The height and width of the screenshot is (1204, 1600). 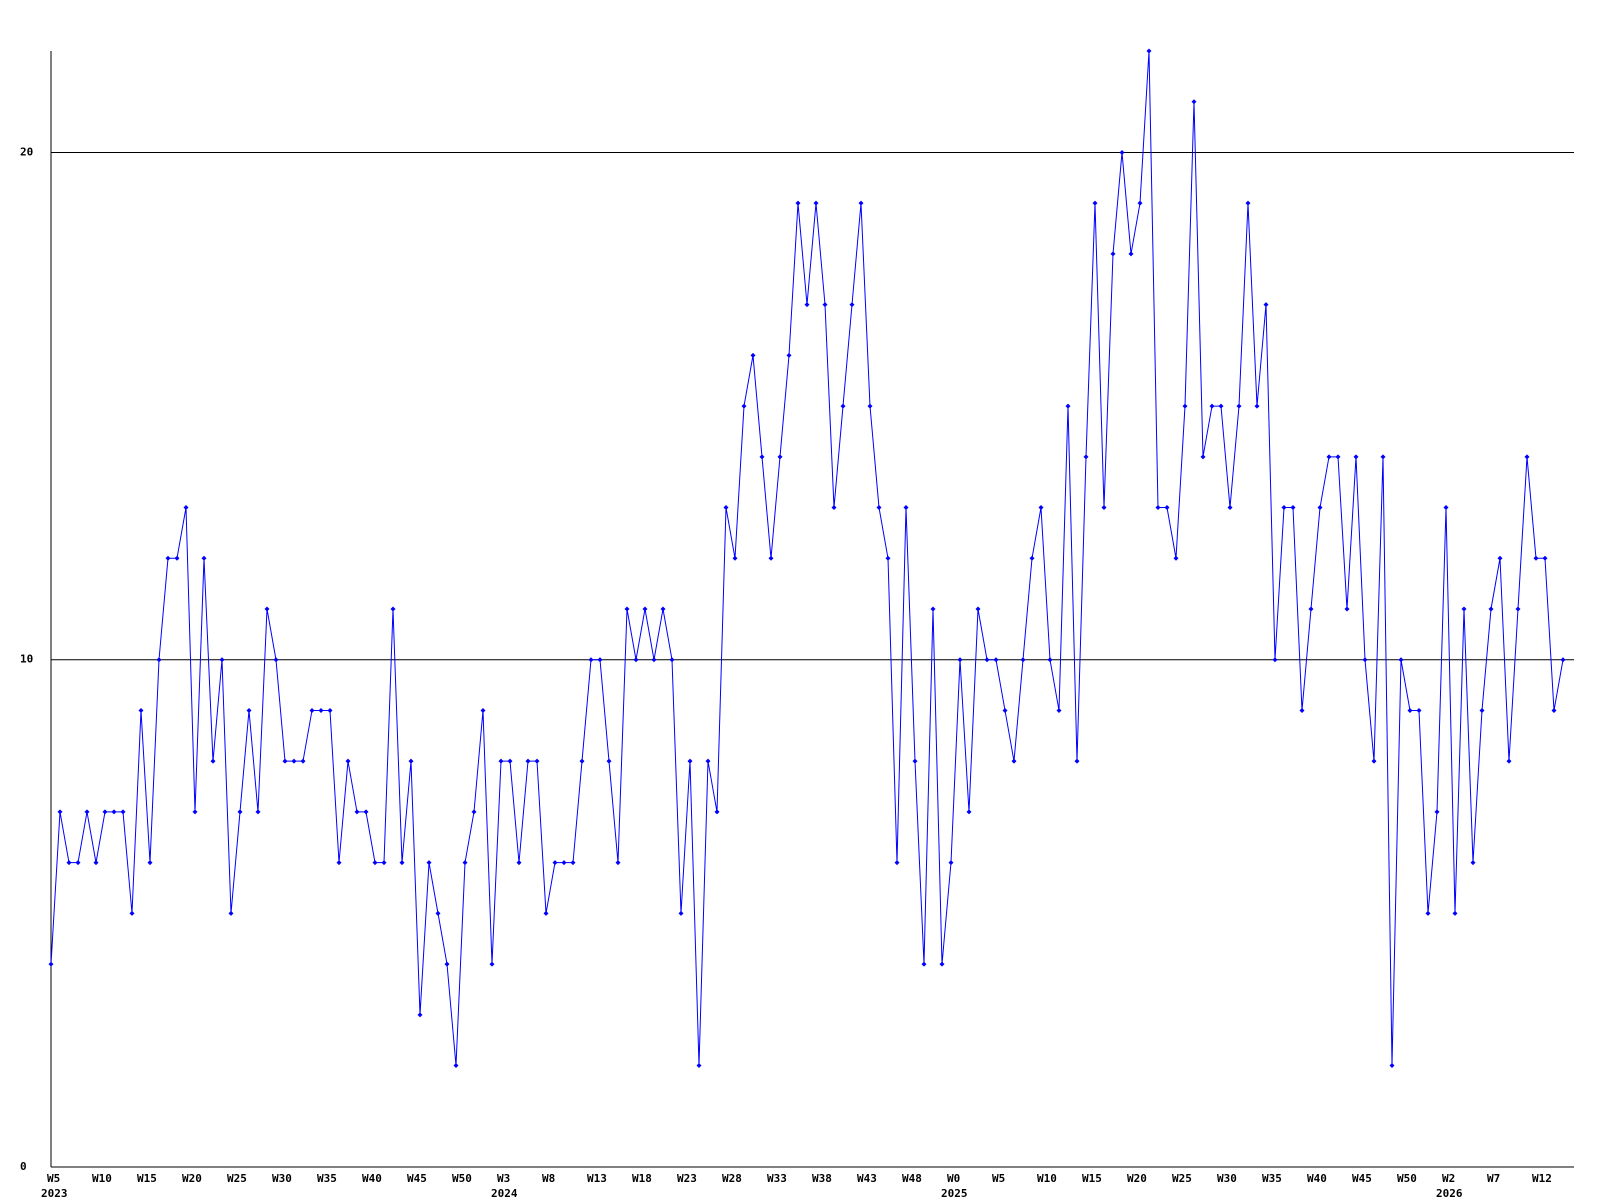 I want to click on x-tick-label: W15, so click(x=1092, y=1178).